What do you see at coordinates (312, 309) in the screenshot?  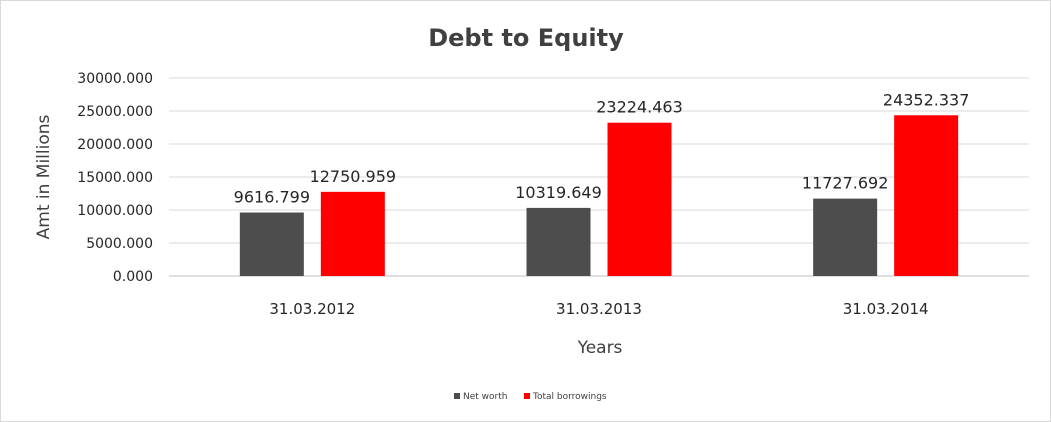 I see `x-category-label: 31.03.2012` at bounding box center [312, 309].